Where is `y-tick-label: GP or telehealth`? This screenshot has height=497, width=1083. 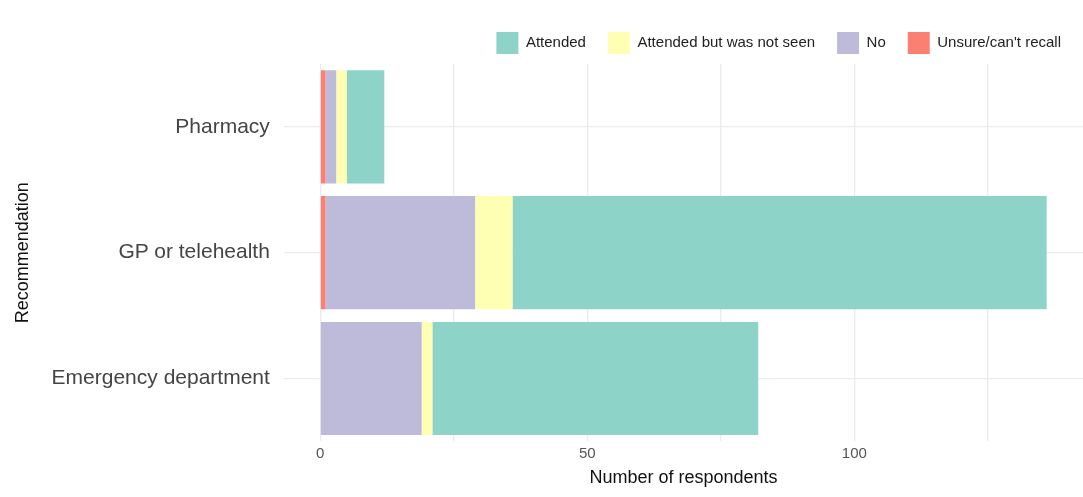 y-tick-label: GP or telehealth is located at coordinates (194, 251).